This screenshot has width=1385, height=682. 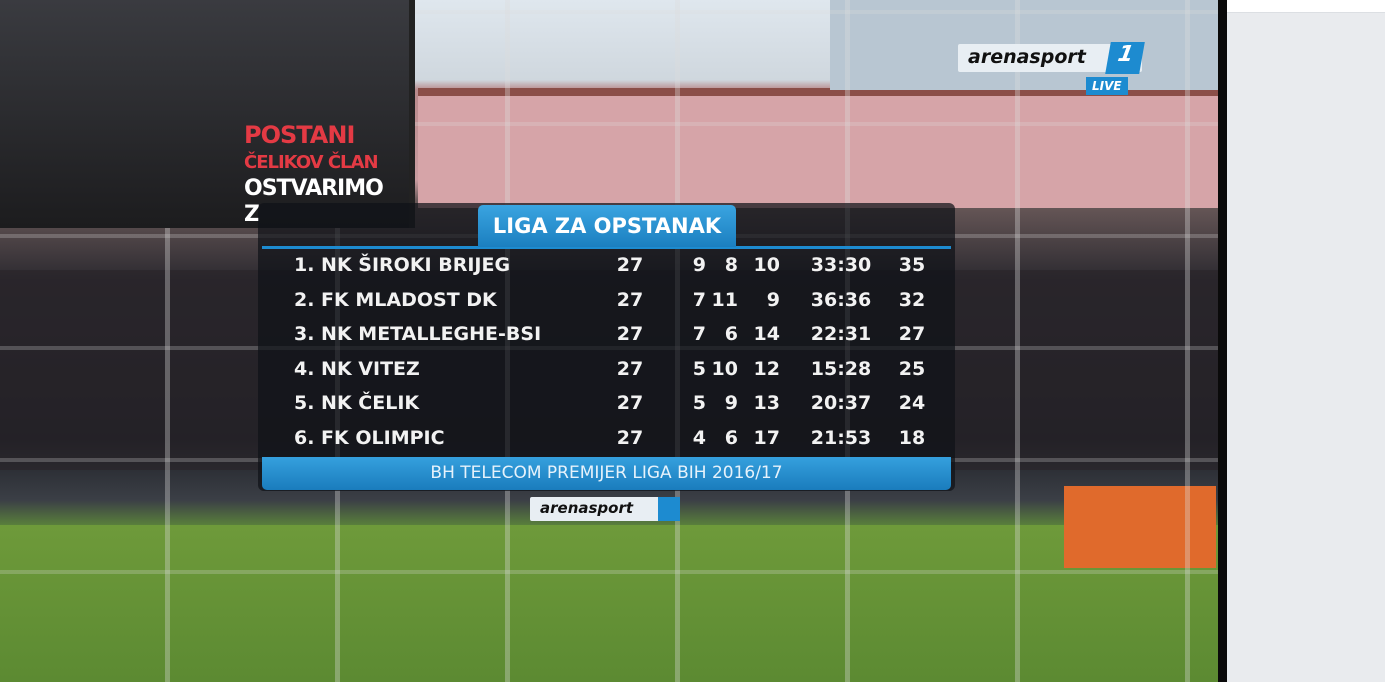 What do you see at coordinates (1306, 6) in the screenshot?
I see `side-panel-header` at bounding box center [1306, 6].